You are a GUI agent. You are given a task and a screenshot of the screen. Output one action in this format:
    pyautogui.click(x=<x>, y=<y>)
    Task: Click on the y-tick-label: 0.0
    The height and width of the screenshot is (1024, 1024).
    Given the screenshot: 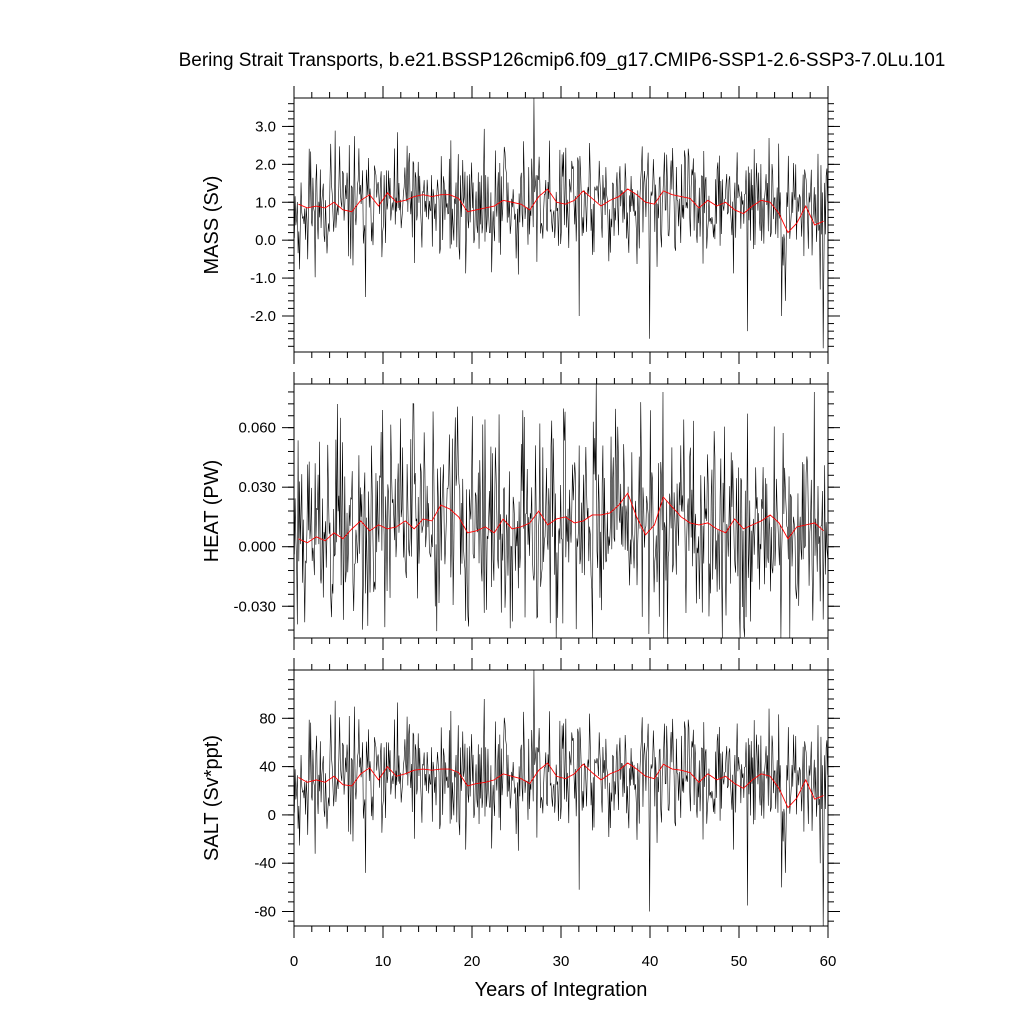 What is the action you would take?
    pyautogui.click(x=265, y=240)
    